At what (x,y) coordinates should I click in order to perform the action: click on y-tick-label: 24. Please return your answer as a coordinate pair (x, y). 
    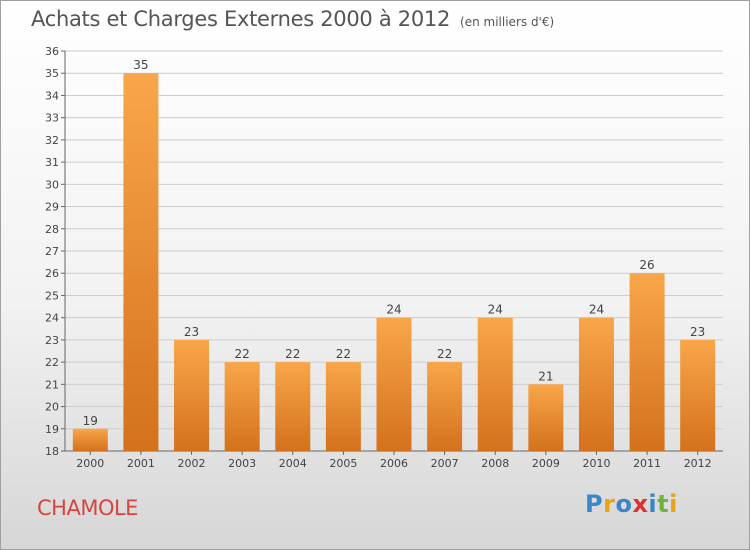
    Looking at the image, I should click on (52, 318).